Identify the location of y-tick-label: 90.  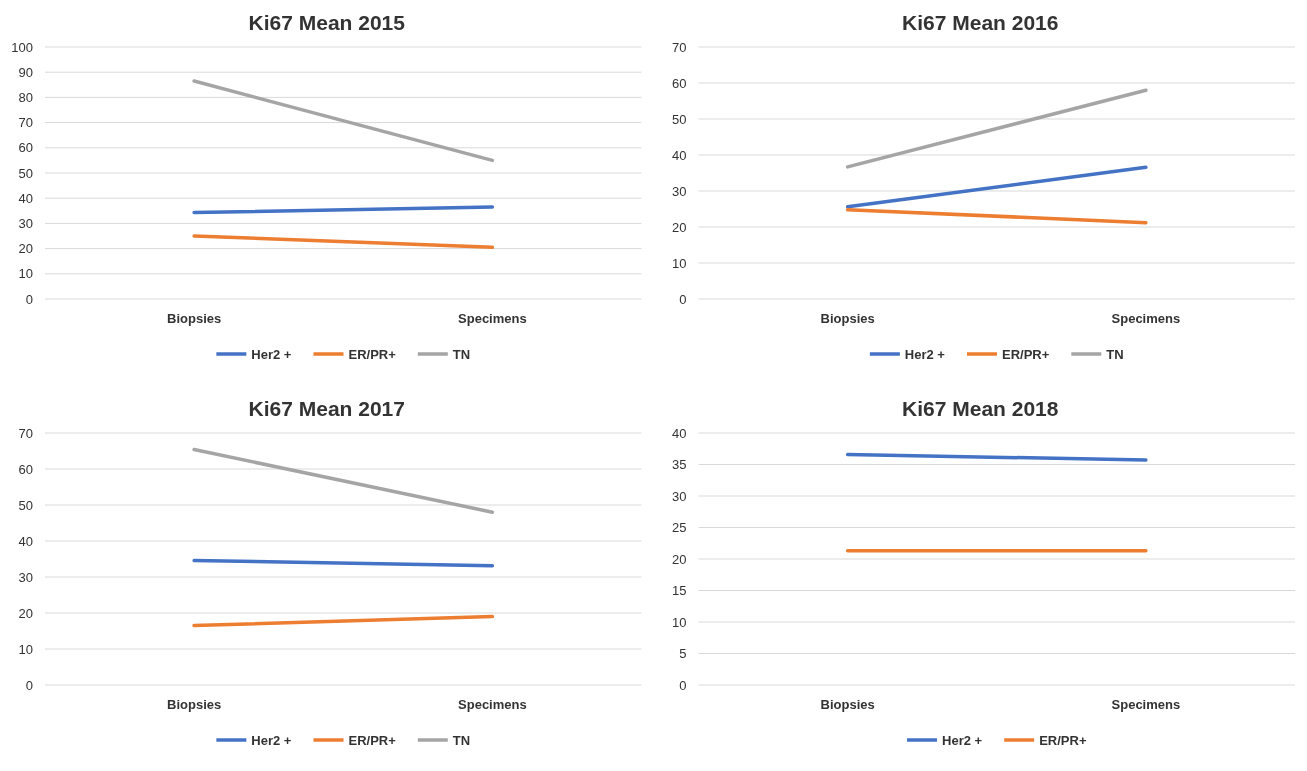
(25, 72).